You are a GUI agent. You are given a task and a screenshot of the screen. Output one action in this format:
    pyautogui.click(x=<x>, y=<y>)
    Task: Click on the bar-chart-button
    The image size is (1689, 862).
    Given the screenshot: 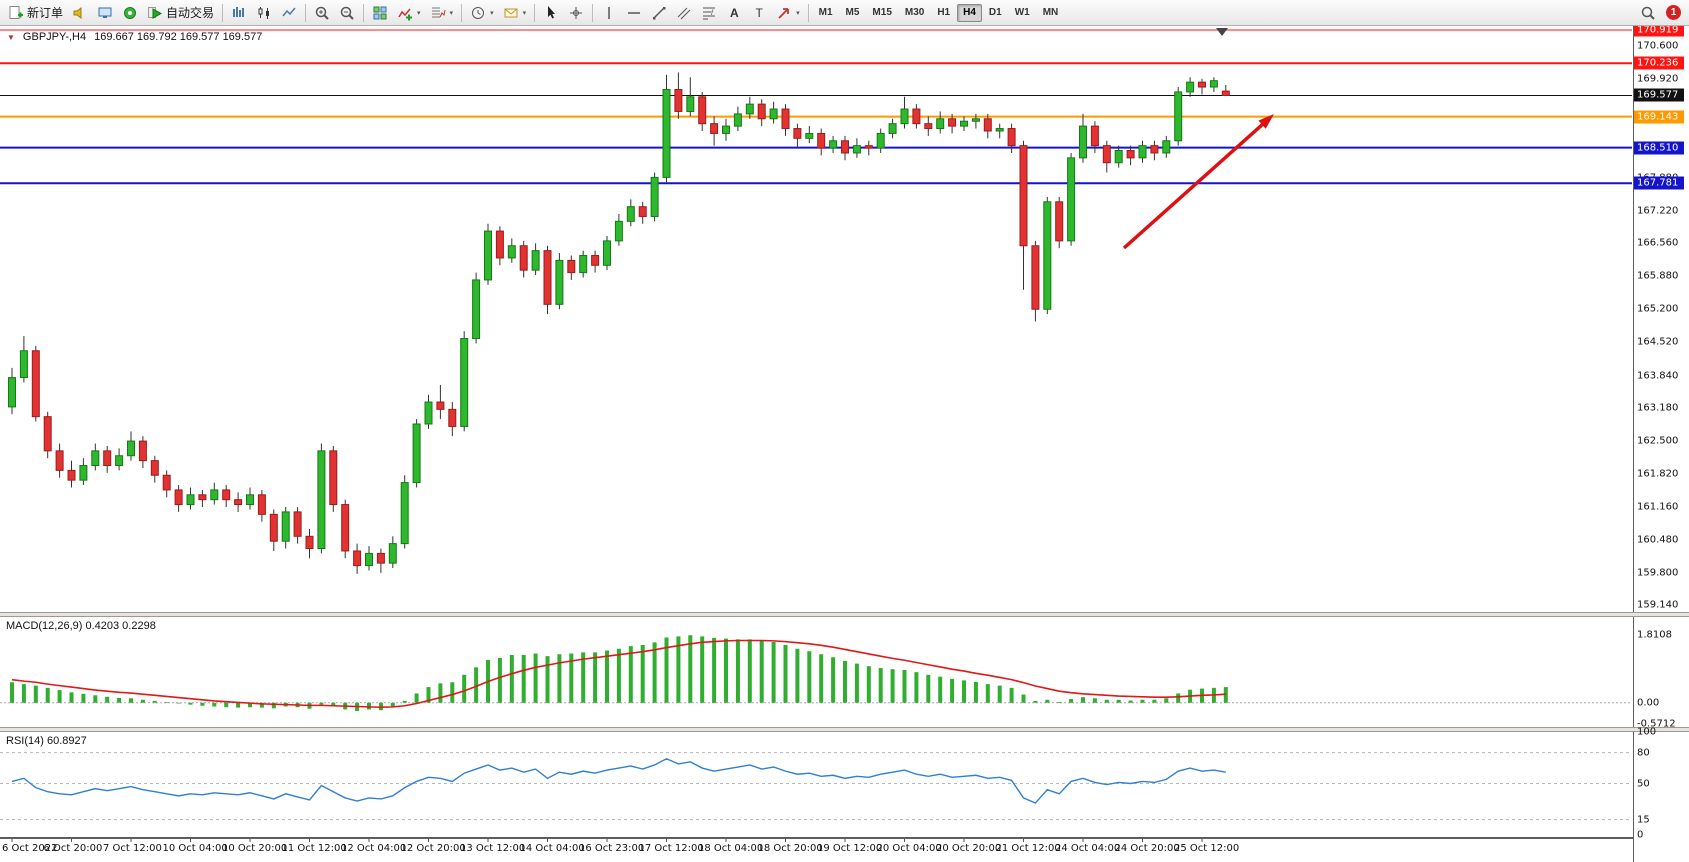 What is the action you would take?
    pyautogui.click(x=239, y=13)
    